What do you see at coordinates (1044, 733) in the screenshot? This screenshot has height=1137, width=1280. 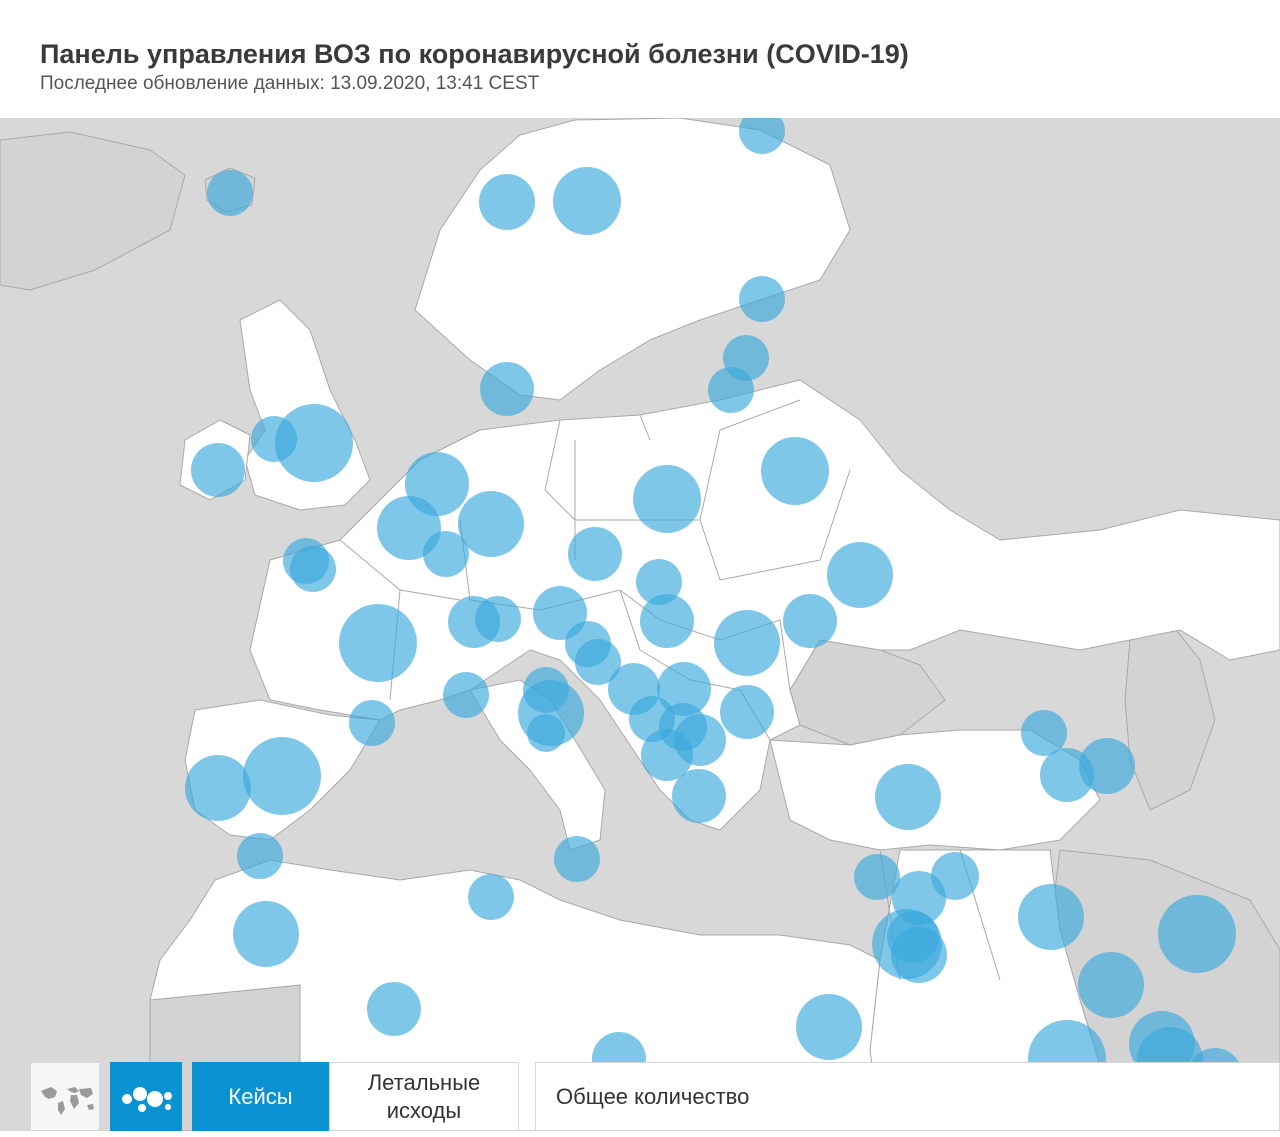 I see `bubble-georgia` at bounding box center [1044, 733].